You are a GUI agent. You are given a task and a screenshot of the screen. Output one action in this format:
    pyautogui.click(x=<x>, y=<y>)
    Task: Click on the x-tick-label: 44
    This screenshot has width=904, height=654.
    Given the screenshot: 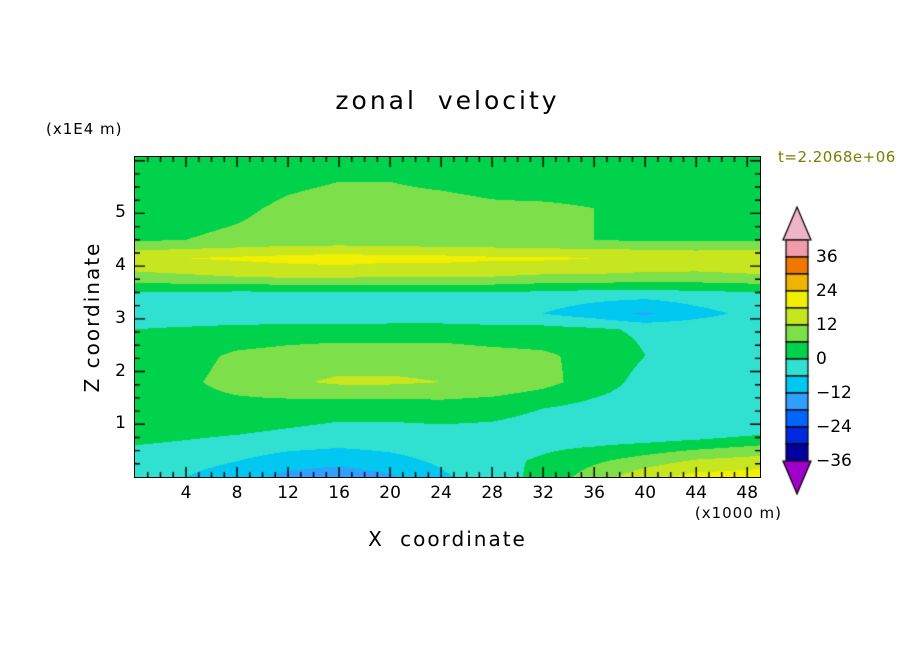 What is the action you would take?
    pyautogui.click(x=696, y=493)
    